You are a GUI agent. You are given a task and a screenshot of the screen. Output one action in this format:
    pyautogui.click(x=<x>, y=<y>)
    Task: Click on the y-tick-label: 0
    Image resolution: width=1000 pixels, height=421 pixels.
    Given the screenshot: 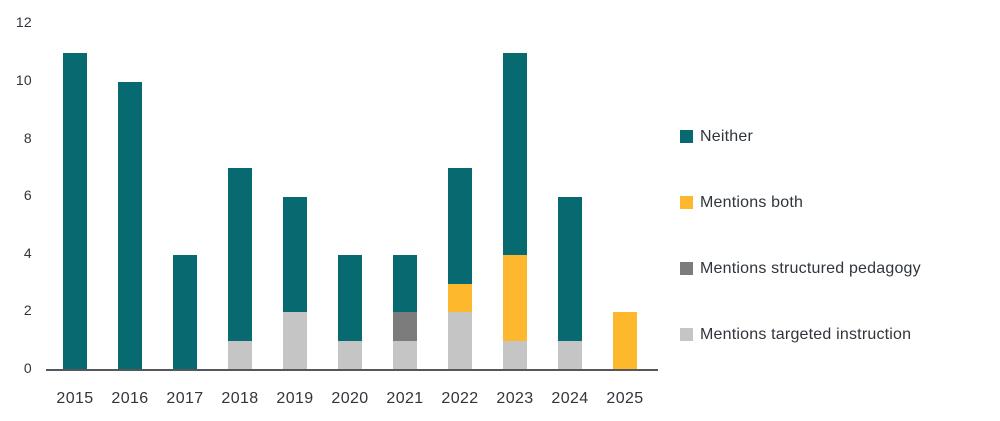 What is the action you would take?
    pyautogui.click(x=27, y=368)
    